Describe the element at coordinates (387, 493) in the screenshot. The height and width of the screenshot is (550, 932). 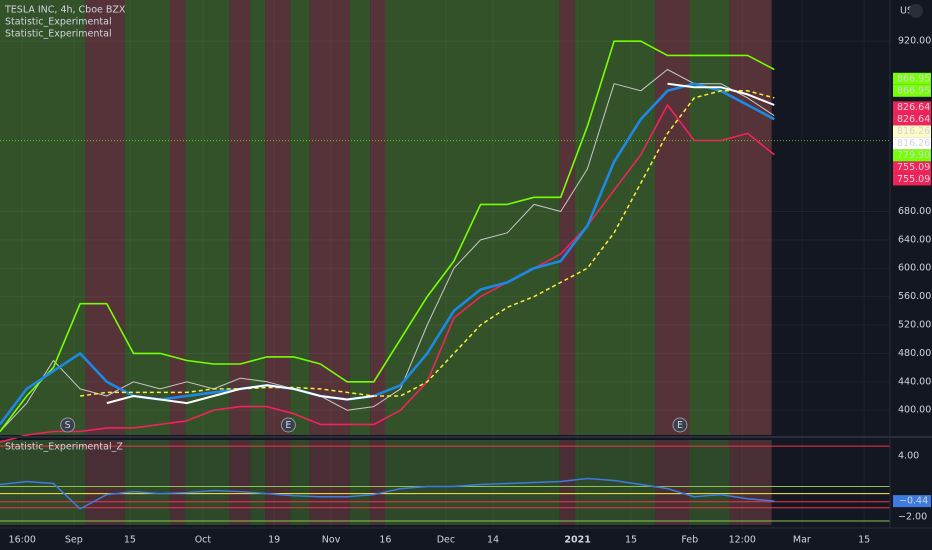
I see `z-line` at that location.